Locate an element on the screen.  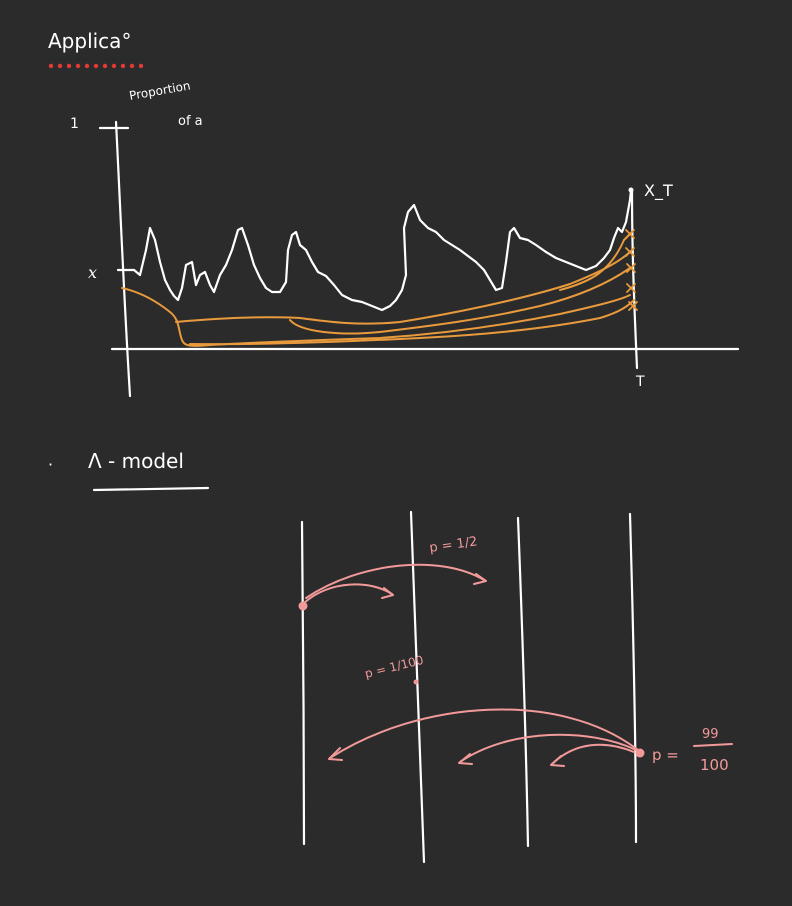
section-two-underline is located at coordinates (151, 489).